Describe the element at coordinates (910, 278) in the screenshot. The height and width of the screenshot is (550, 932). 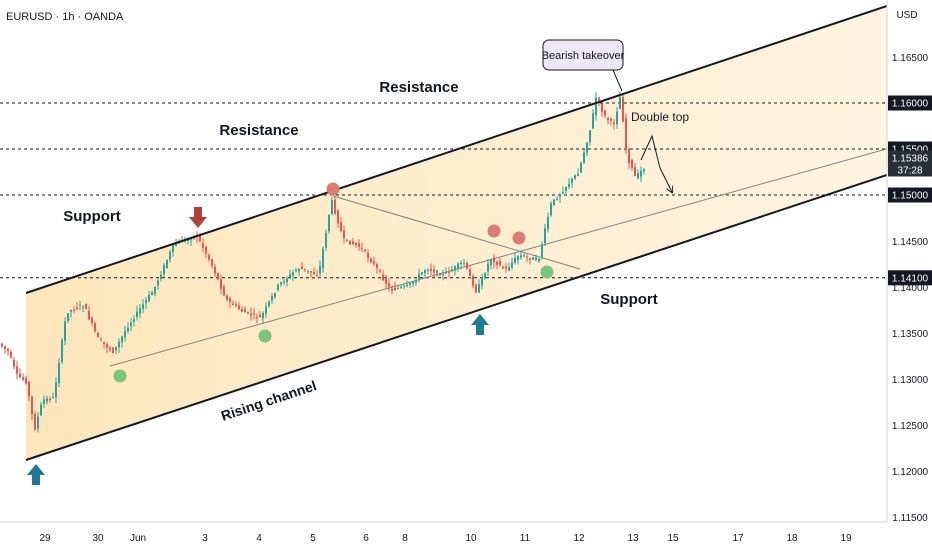
I see `level-price-tag` at that location.